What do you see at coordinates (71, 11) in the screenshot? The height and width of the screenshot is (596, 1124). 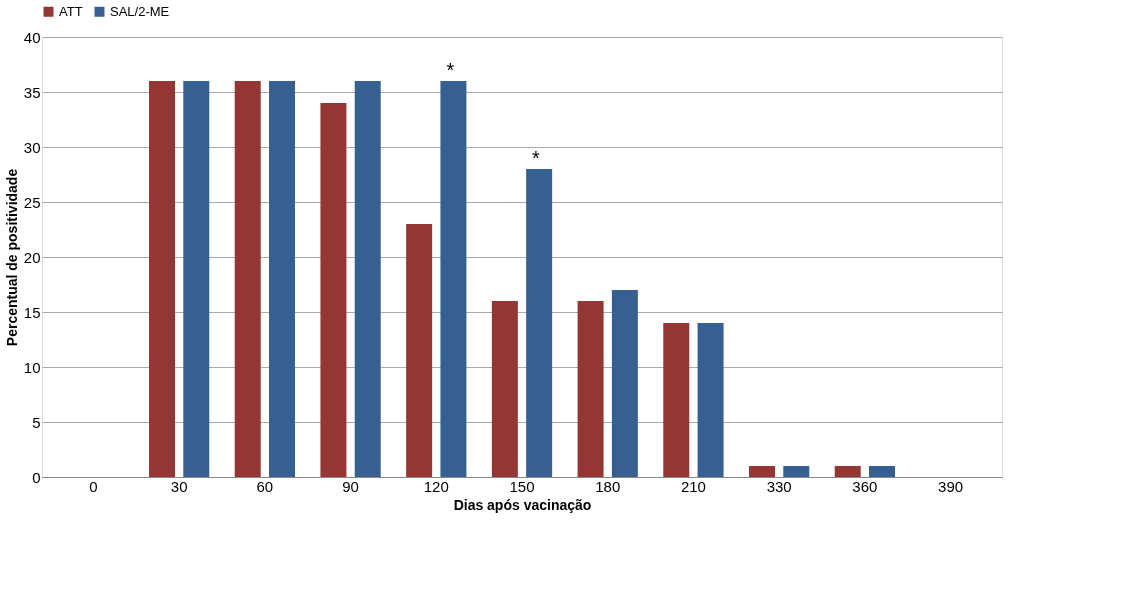 I see `legend-label: ATT` at bounding box center [71, 11].